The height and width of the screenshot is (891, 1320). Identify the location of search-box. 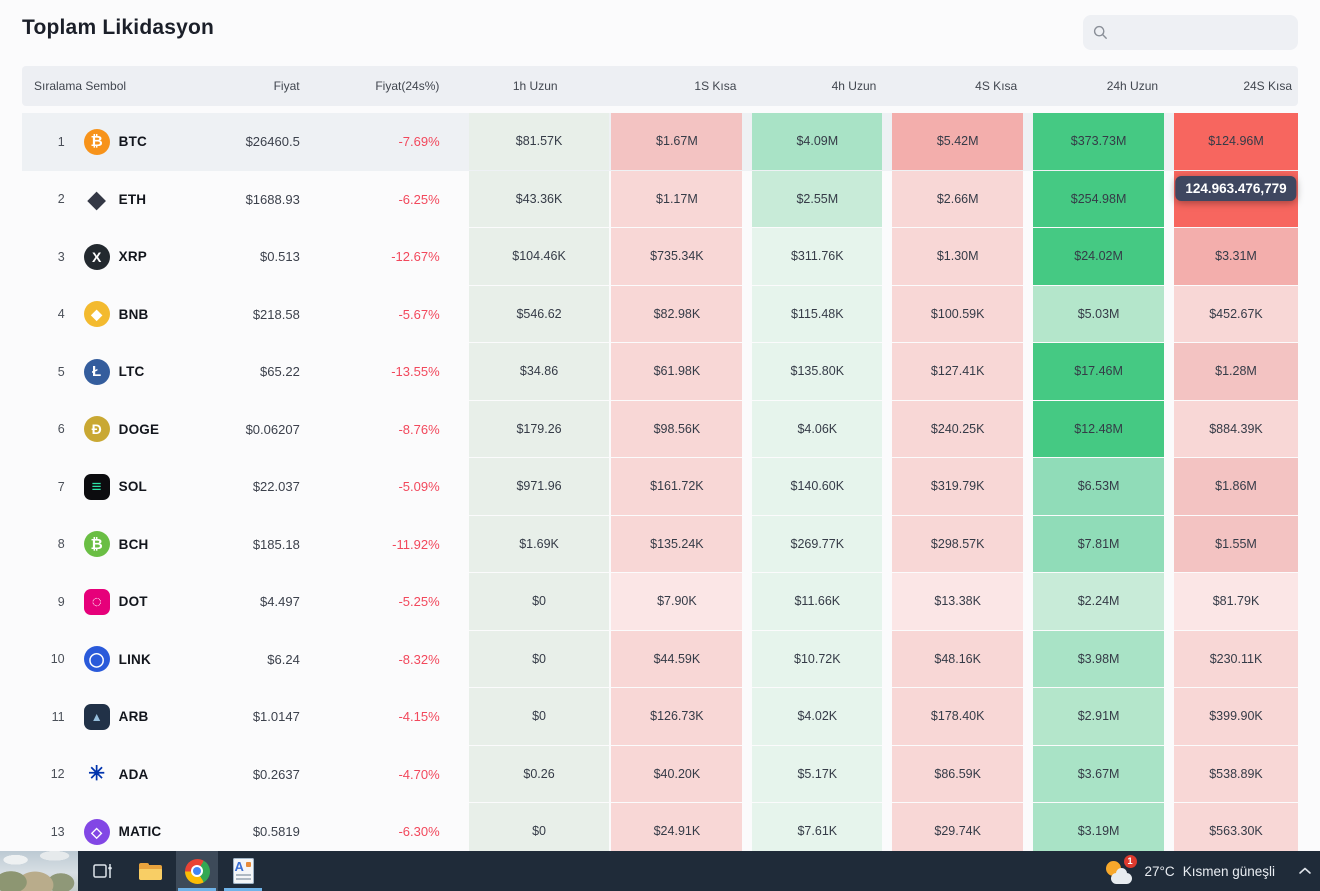
(1190, 32).